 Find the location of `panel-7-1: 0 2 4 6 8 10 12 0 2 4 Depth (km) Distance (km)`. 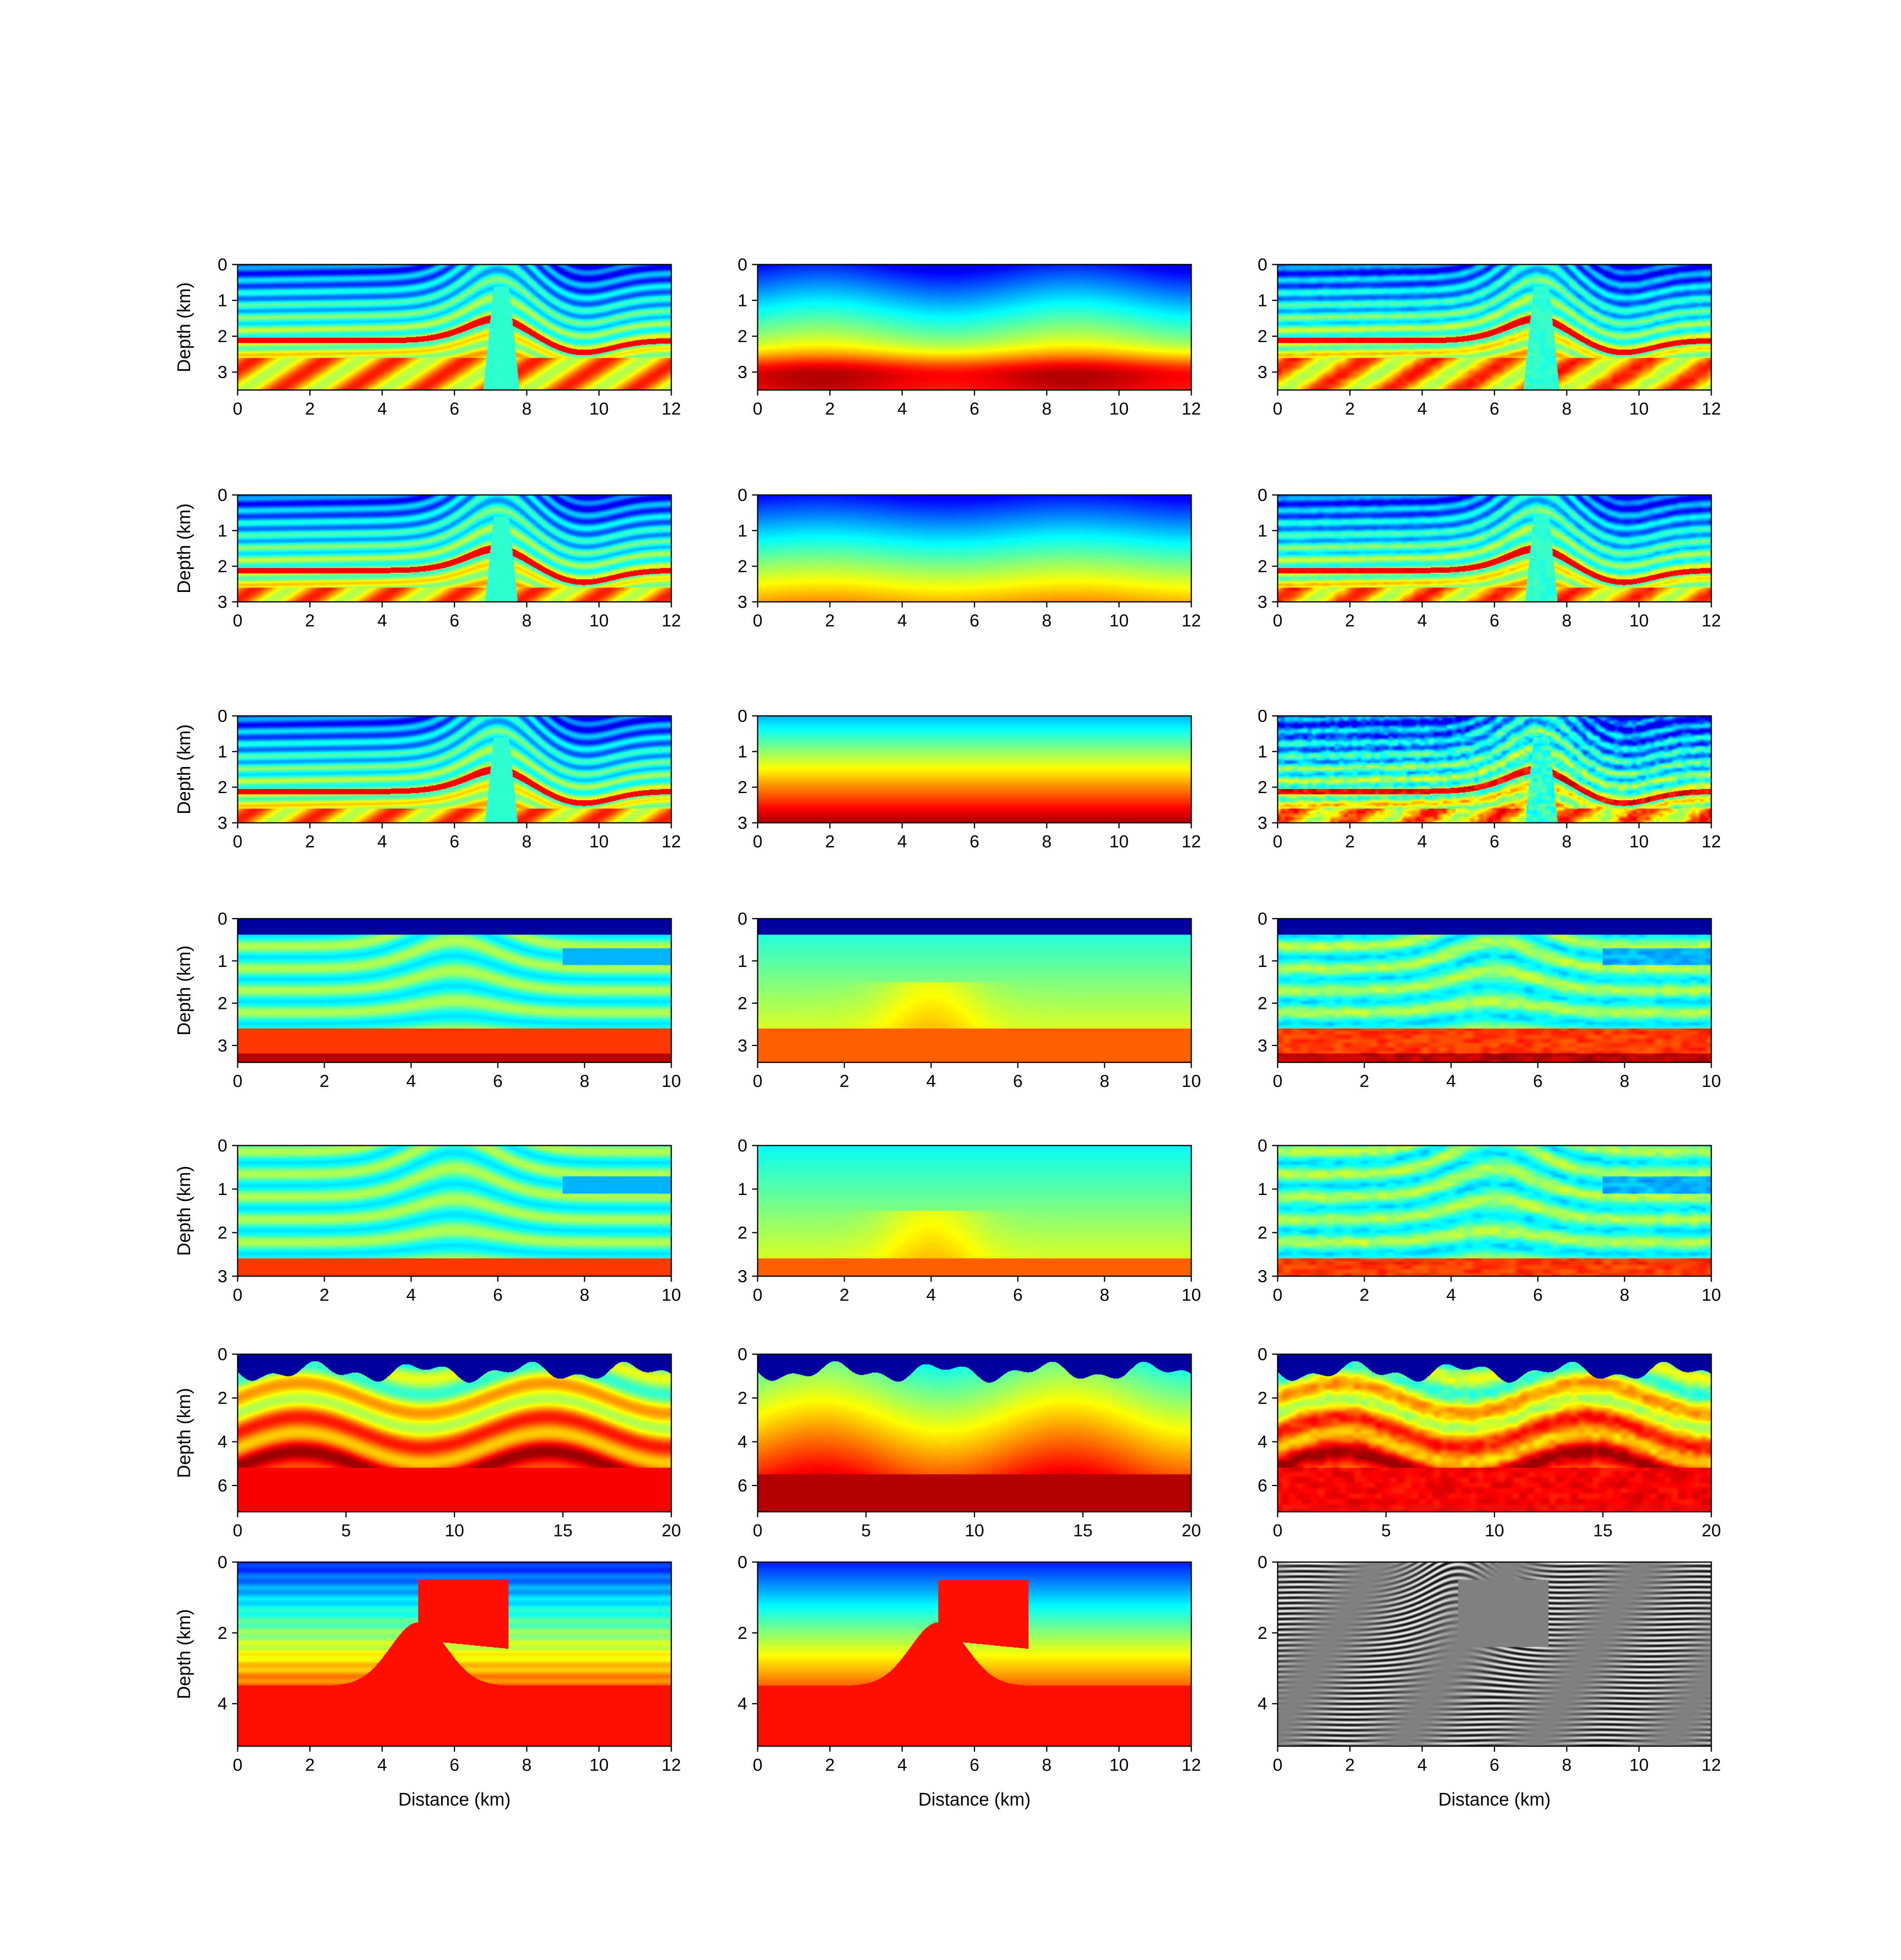

panel-7-1: 0 2 4 6 8 10 12 0 2 4 Depth (km) Distance (km) is located at coordinates (427, 1681).